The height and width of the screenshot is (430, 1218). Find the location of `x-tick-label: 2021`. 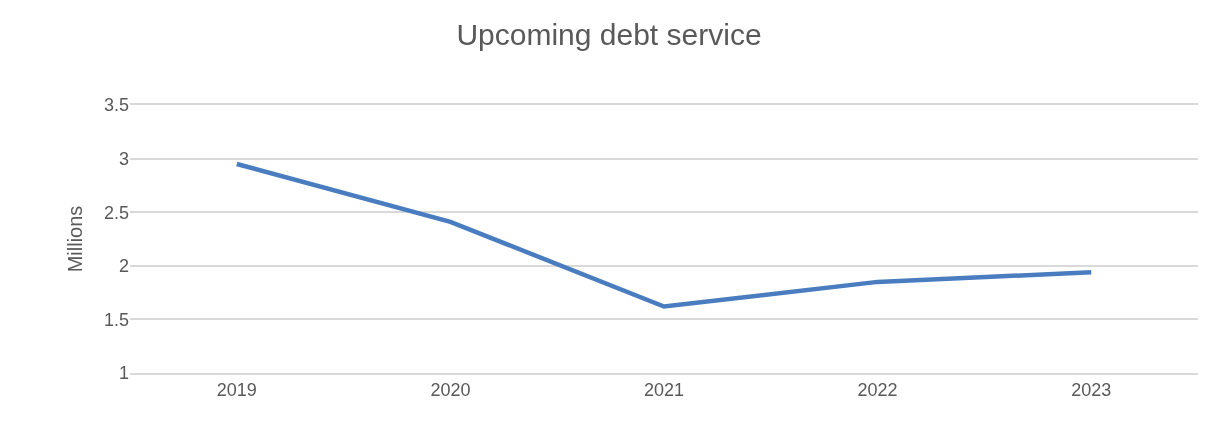

x-tick-label: 2021 is located at coordinates (664, 390).